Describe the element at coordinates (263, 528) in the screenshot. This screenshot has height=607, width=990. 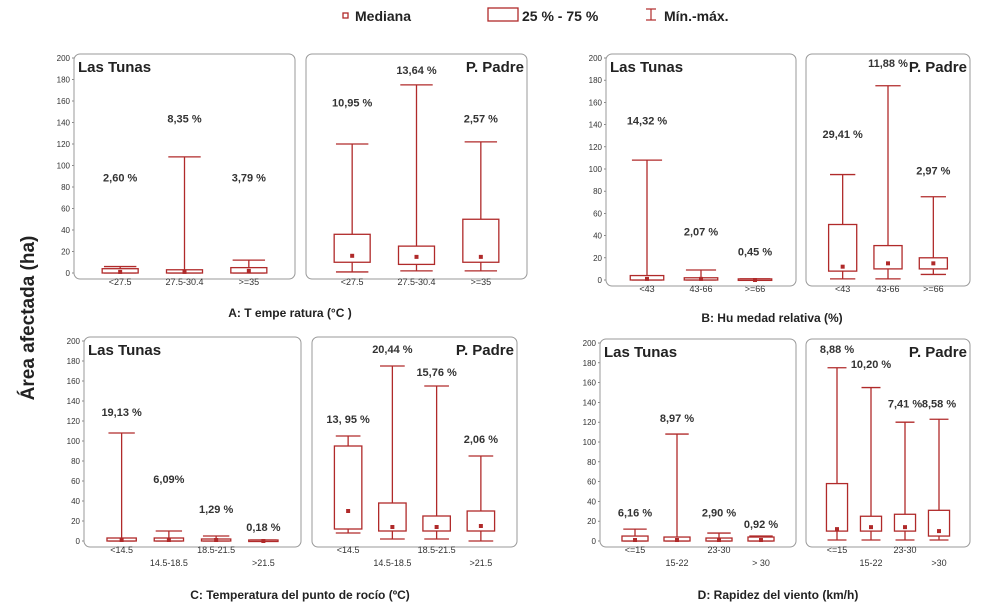
I see `percent-label: 0,18 %` at that location.